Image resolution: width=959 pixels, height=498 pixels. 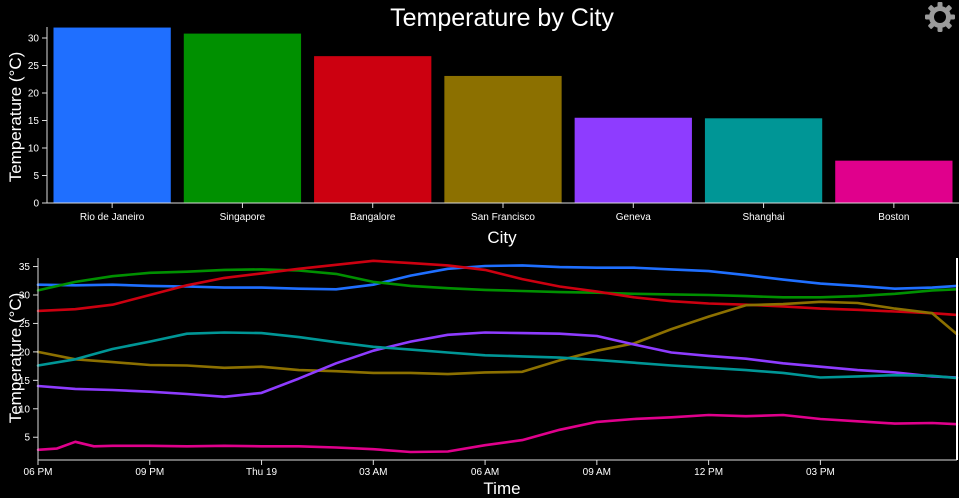 What do you see at coordinates (502, 18) in the screenshot?
I see `chart-title: Temperature by City` at bounding box center [502, 18].